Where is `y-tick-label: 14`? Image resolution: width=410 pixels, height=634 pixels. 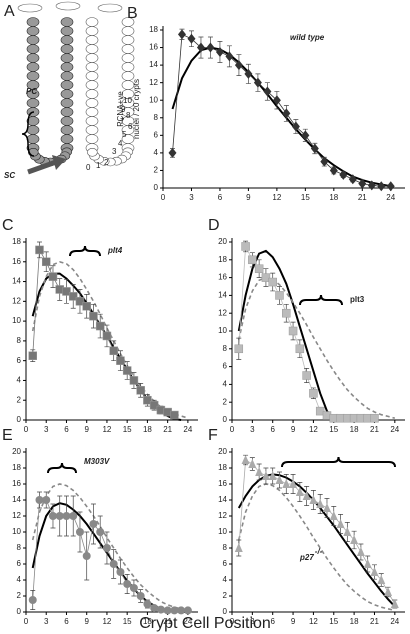 y-tick-label: 14 is located at coordinates (222, 295).